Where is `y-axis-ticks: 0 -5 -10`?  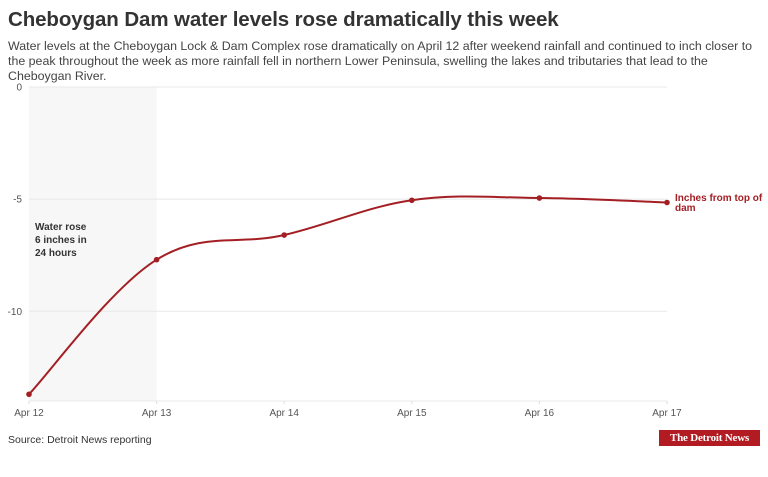
y-axis-ticks: 0 -5 -10 is located at coordinates (15, 200).